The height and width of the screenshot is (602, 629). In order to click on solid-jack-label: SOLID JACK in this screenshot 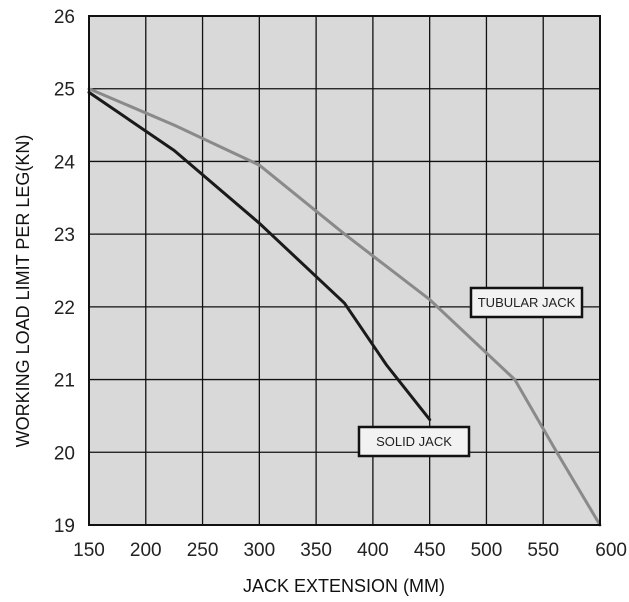, I will do `click(414, 441)`.